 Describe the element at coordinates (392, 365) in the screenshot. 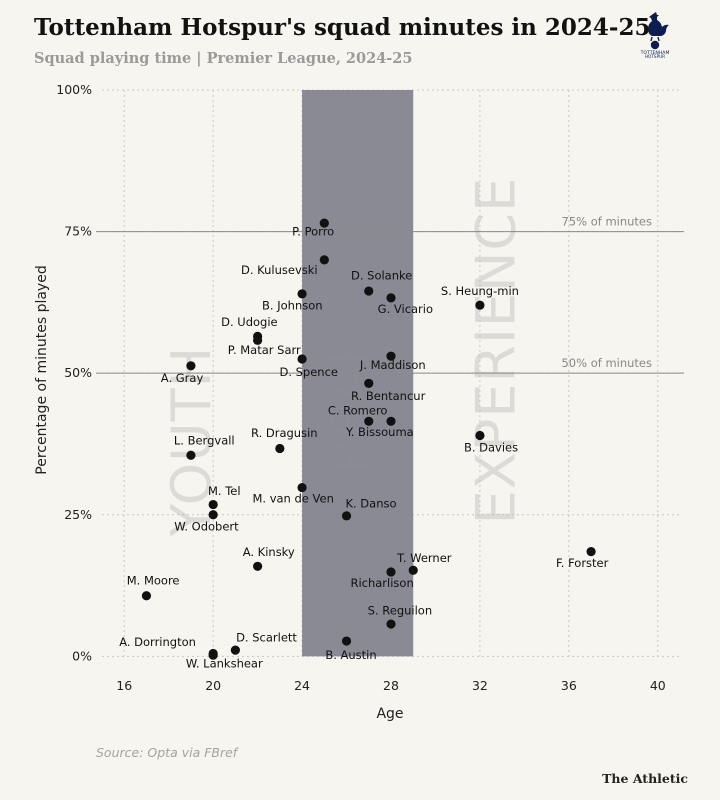

I see `data-point-label: J. Maddison` at that location.